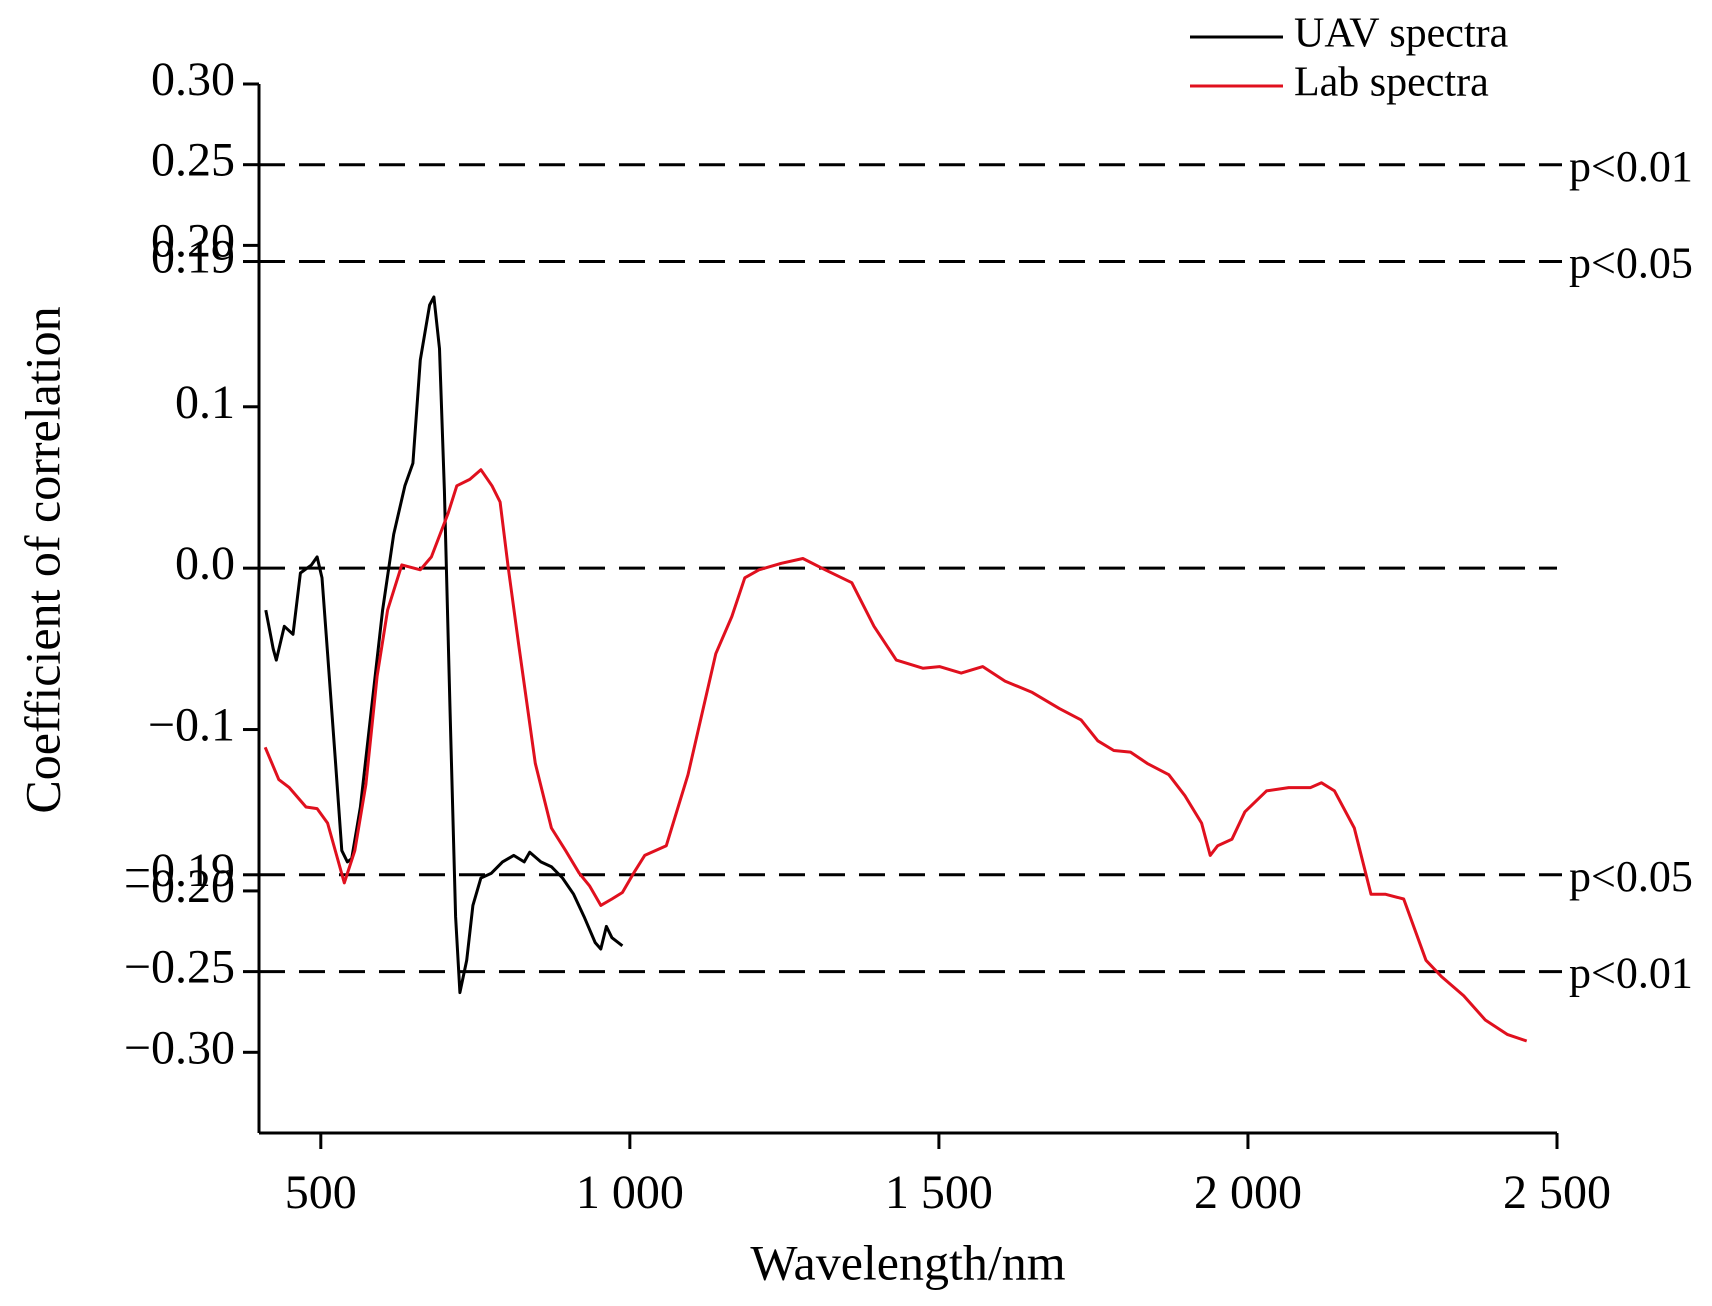 This screenshot has width=1712, height=1306. Describe the element at coordinates (42, 559) in the screenshot. I see `y-axis-title: Coefficient of correlation` at that location.